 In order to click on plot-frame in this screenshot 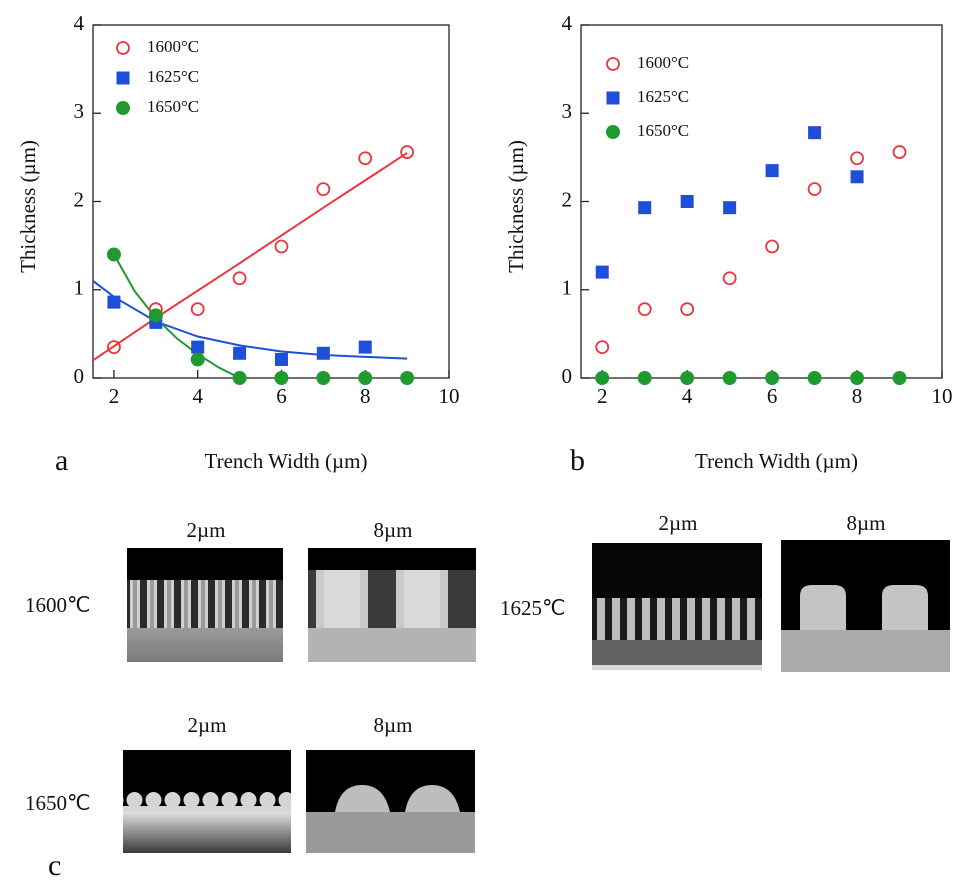, I will do `click(761, 201)`.